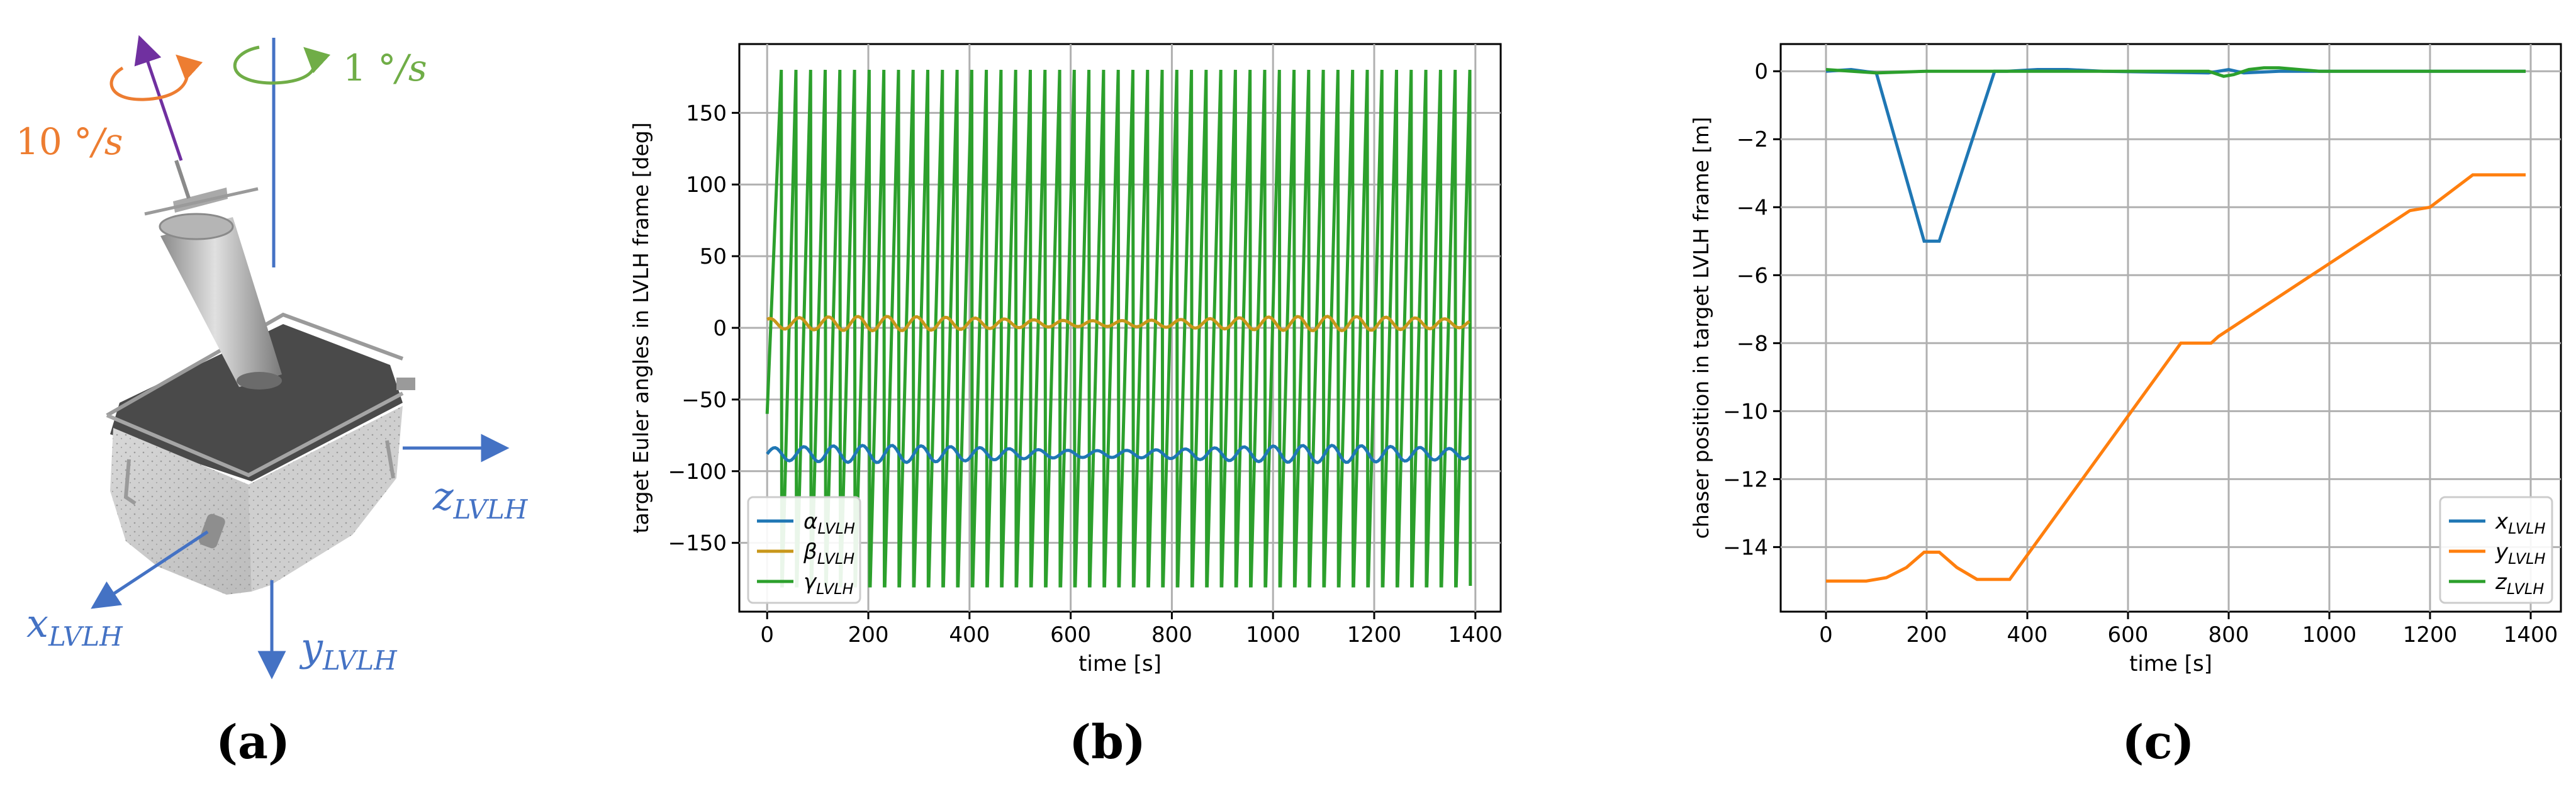  I want to click on chart-c-ytick-label: −6, so click(1752, 275).